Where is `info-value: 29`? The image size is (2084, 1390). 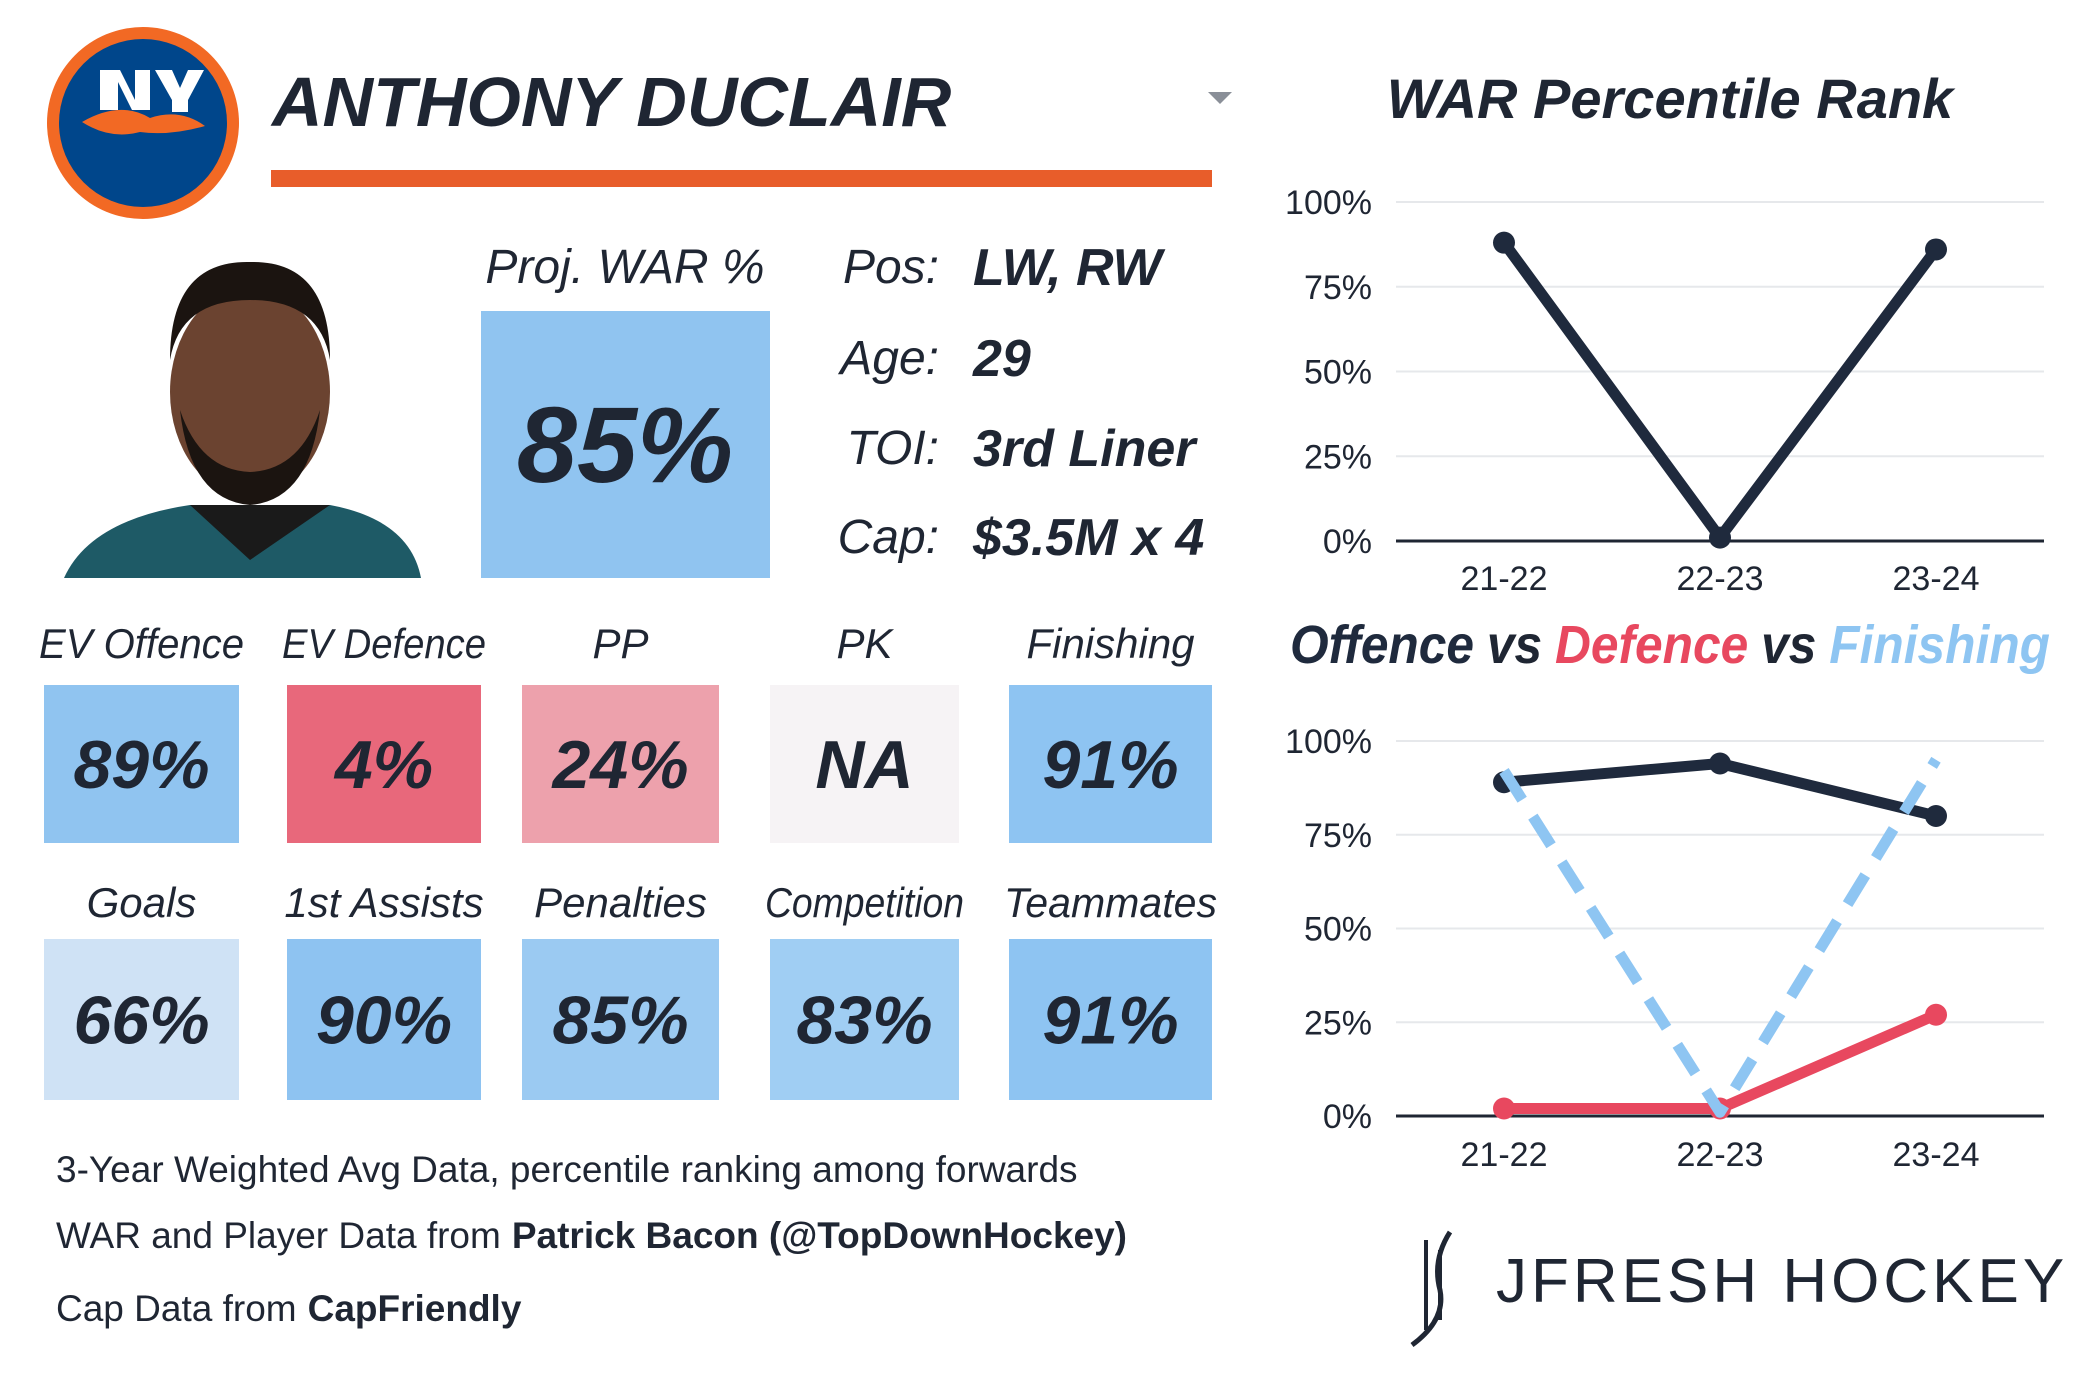 info-value: 29 is located at coordinates (1001, 359).